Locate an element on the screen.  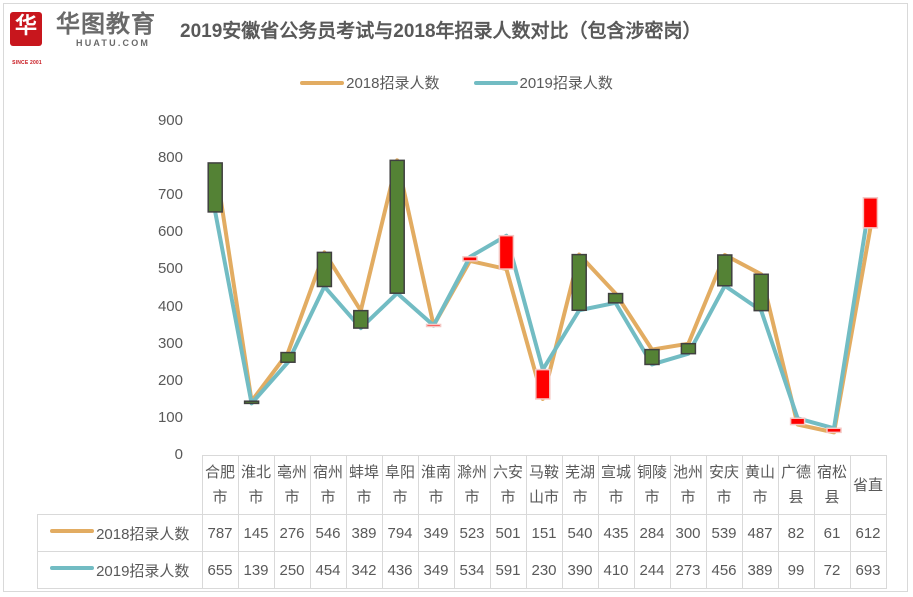
data-table-value-cell: 276 is located at coordinates (292, 533).